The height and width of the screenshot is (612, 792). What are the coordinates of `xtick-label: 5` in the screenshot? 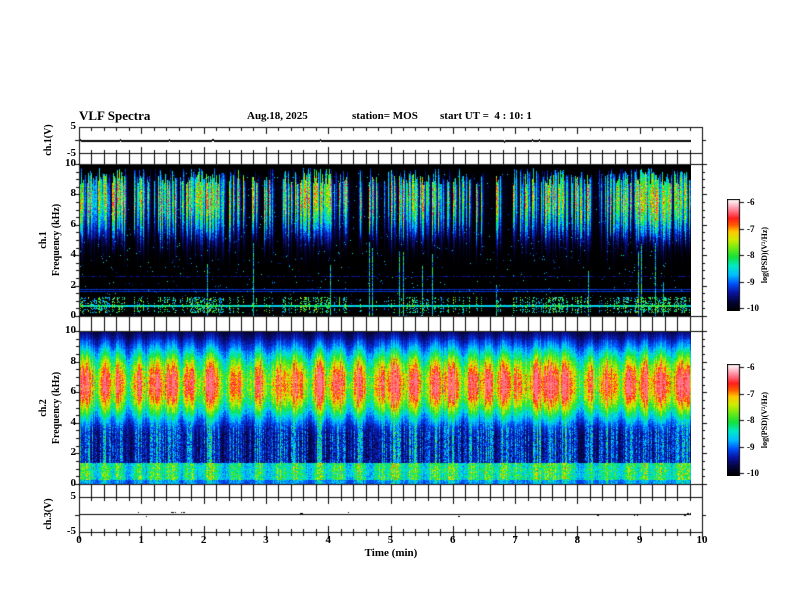 It's located at (390, 540).